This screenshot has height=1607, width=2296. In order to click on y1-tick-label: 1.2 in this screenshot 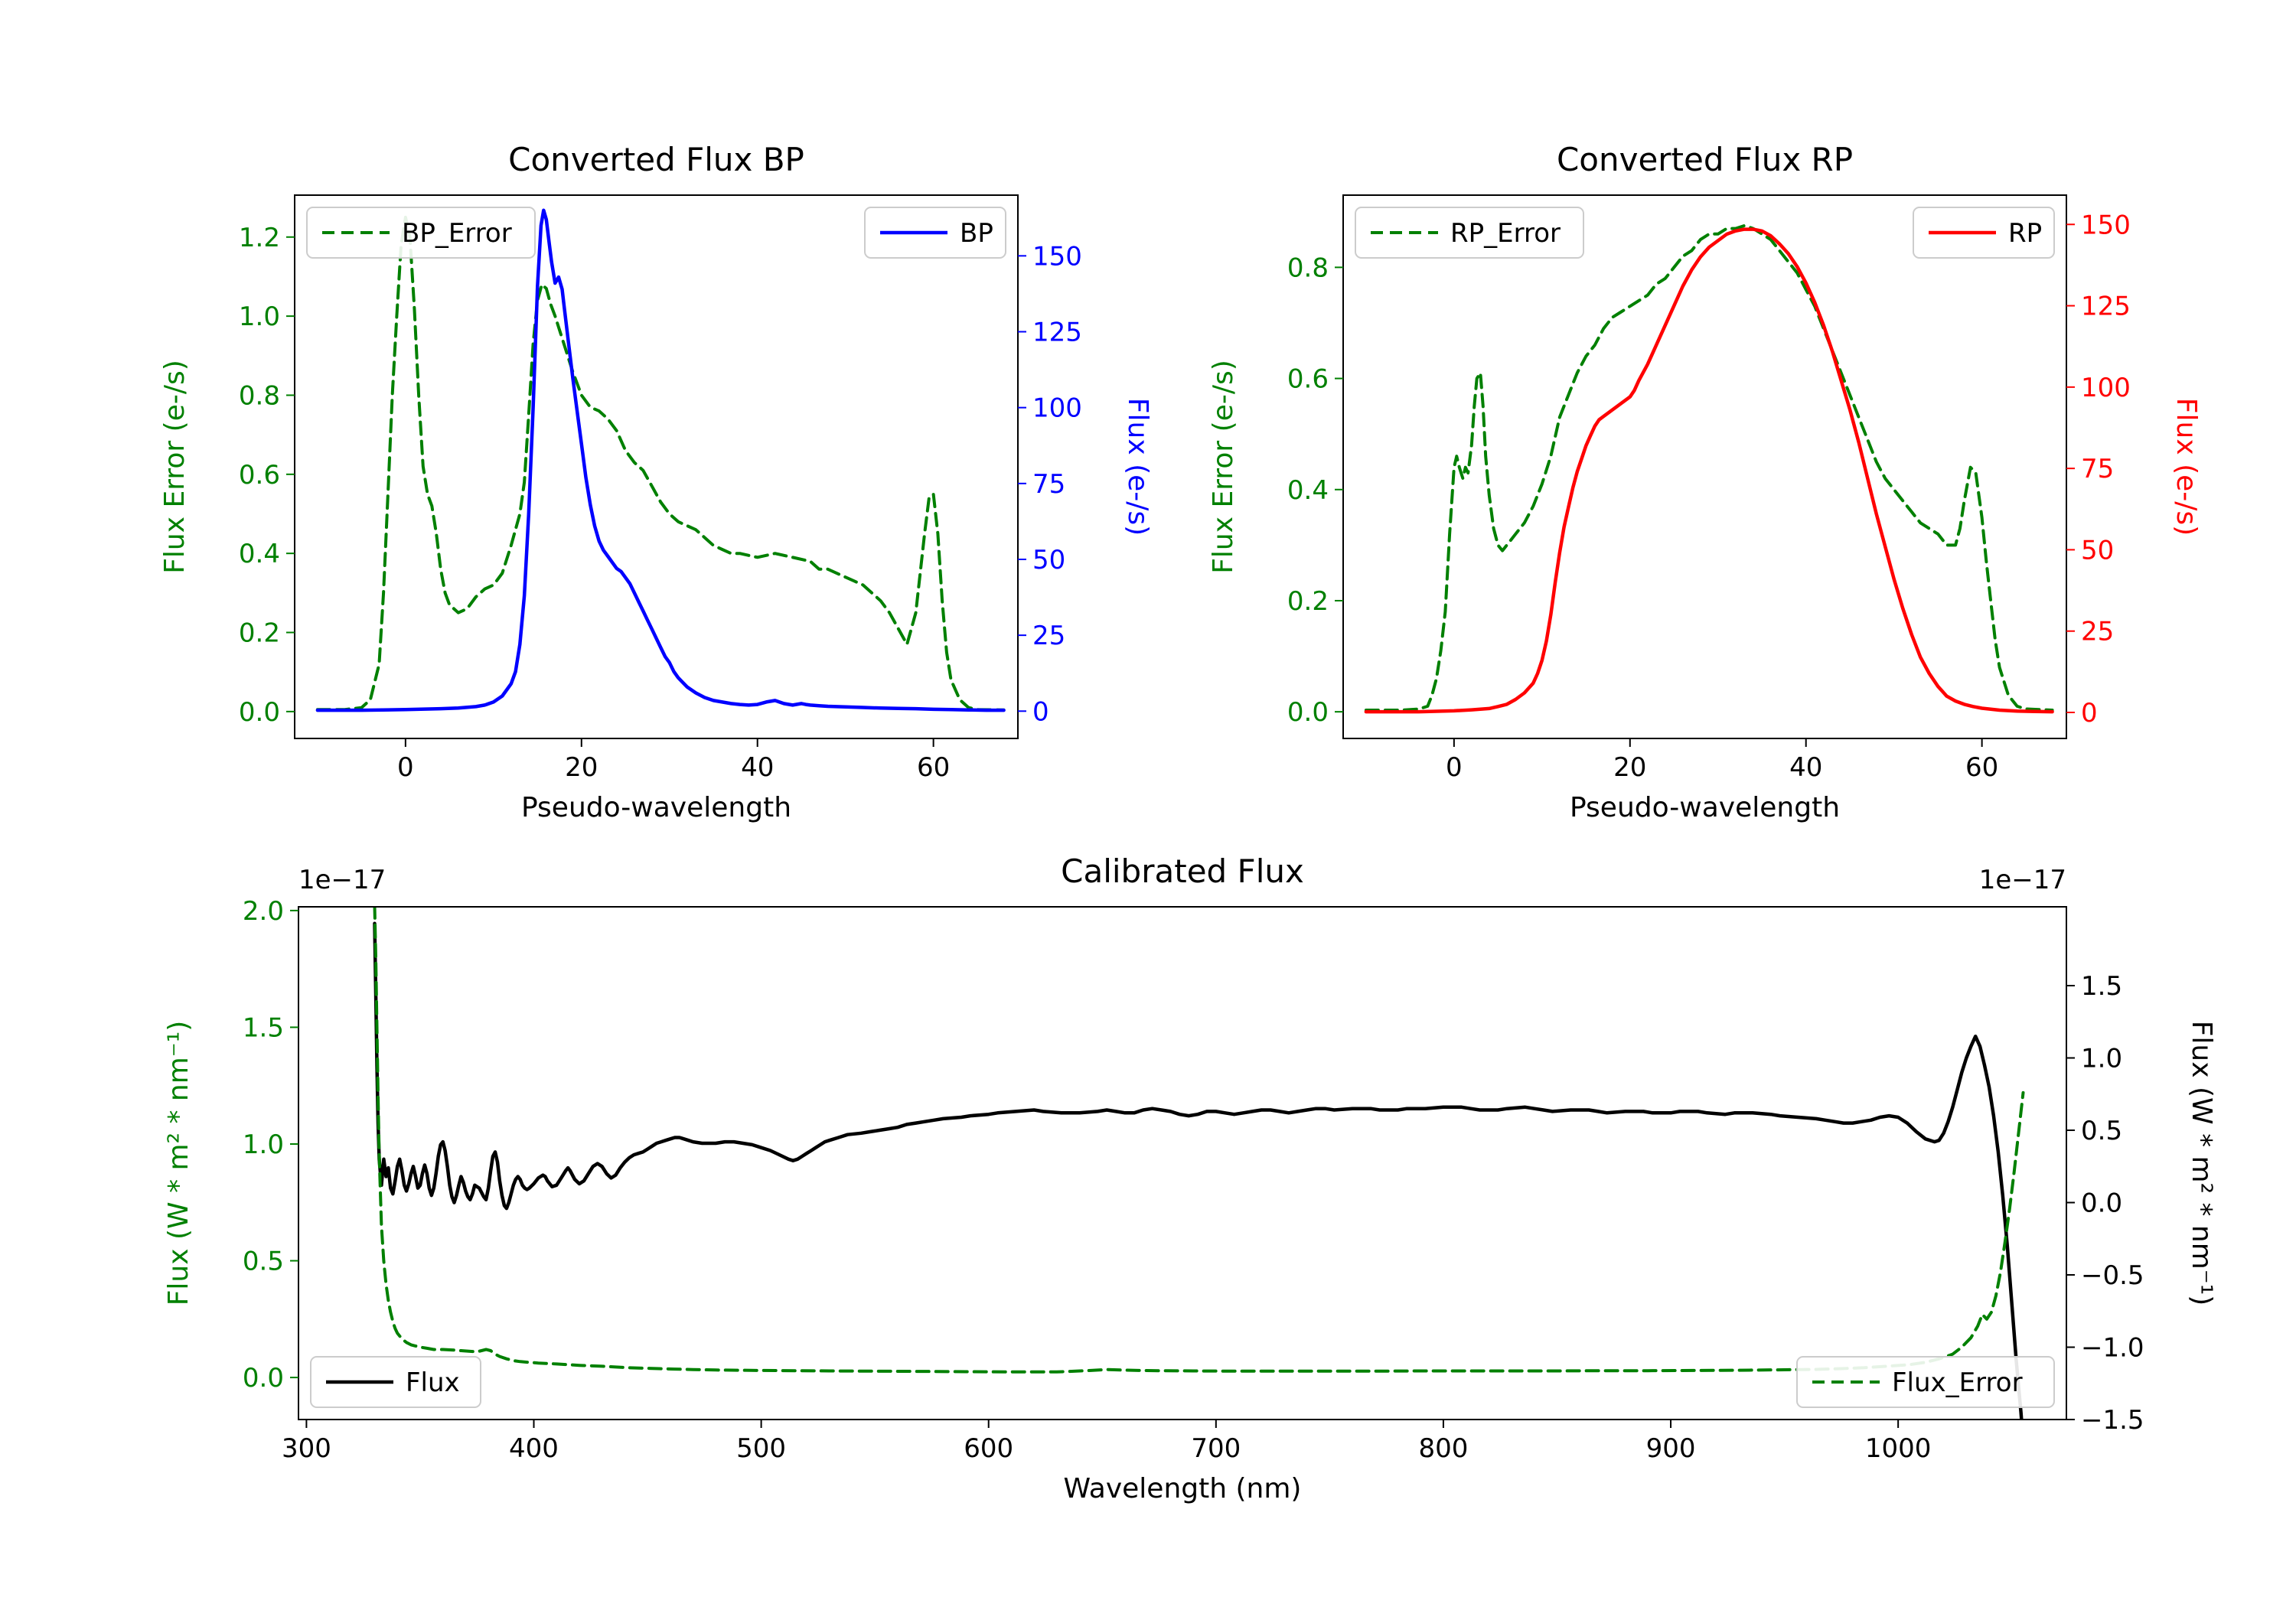, I will do `click(259, 238)`.